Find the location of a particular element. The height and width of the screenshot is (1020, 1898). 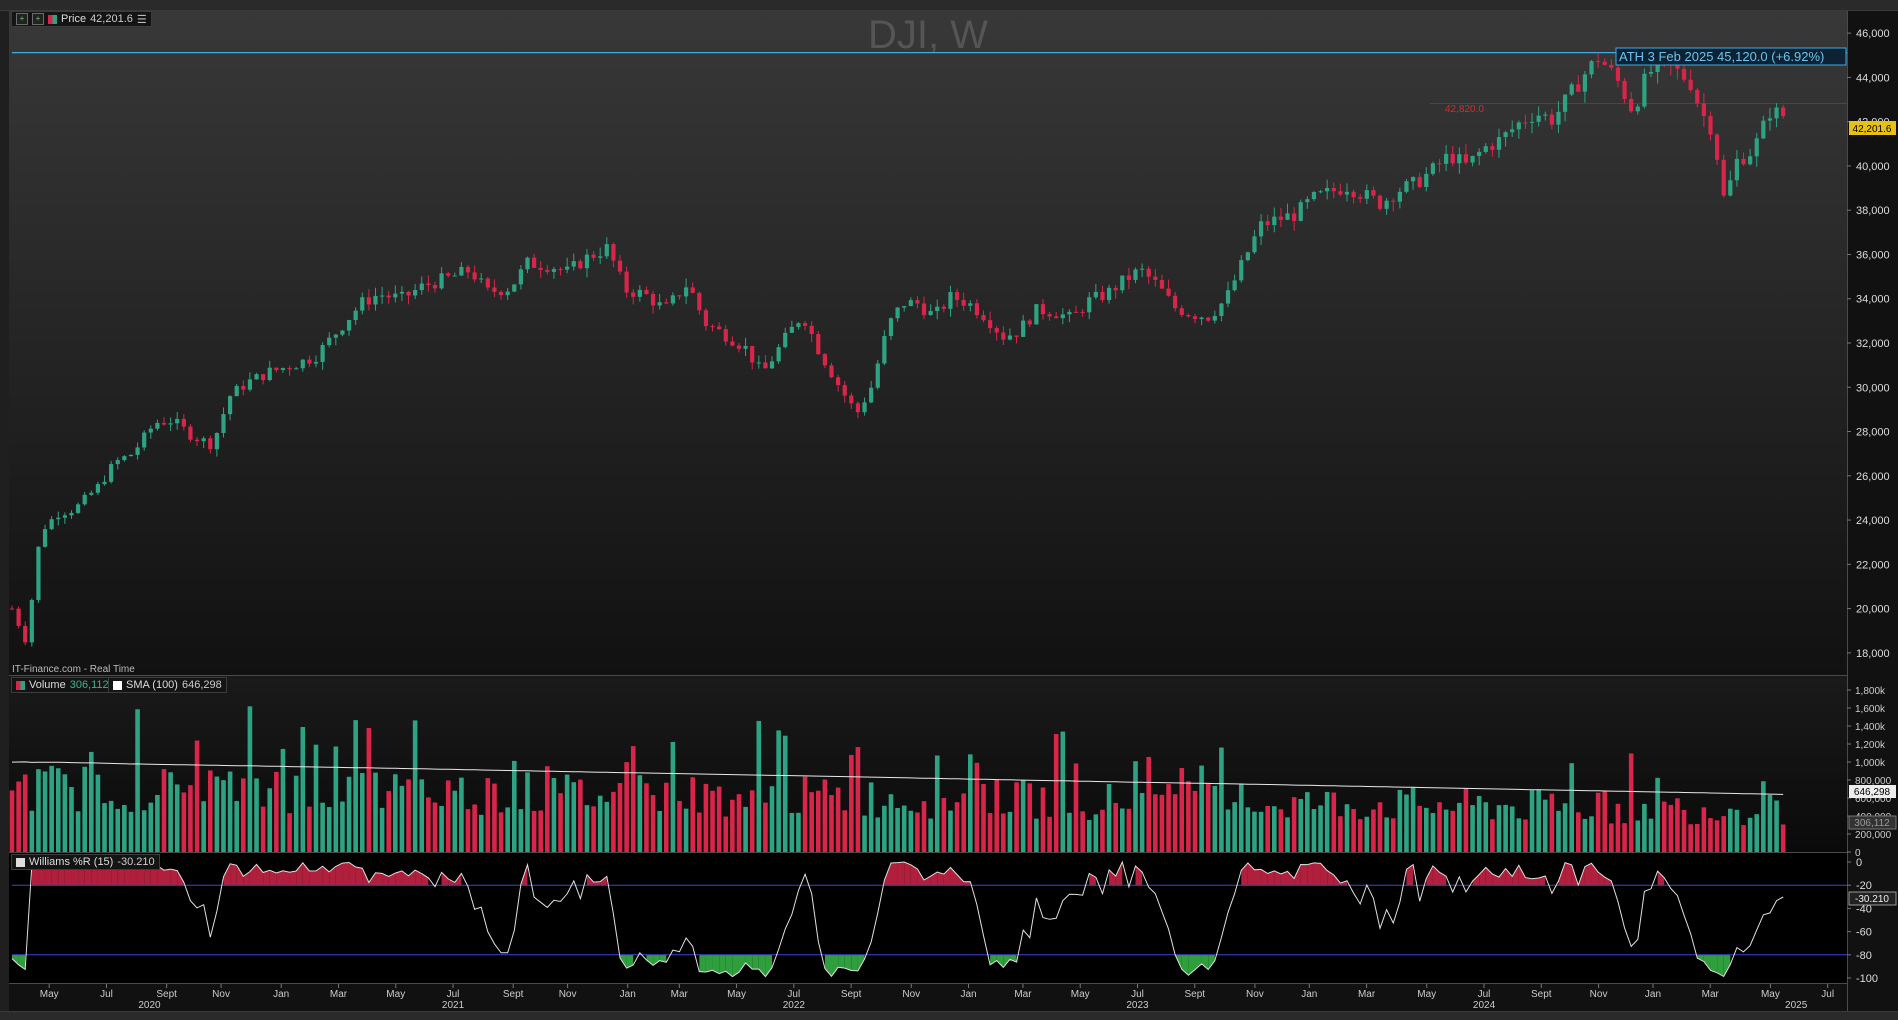

sma-tag-box is located at coordinates (1872, 791).